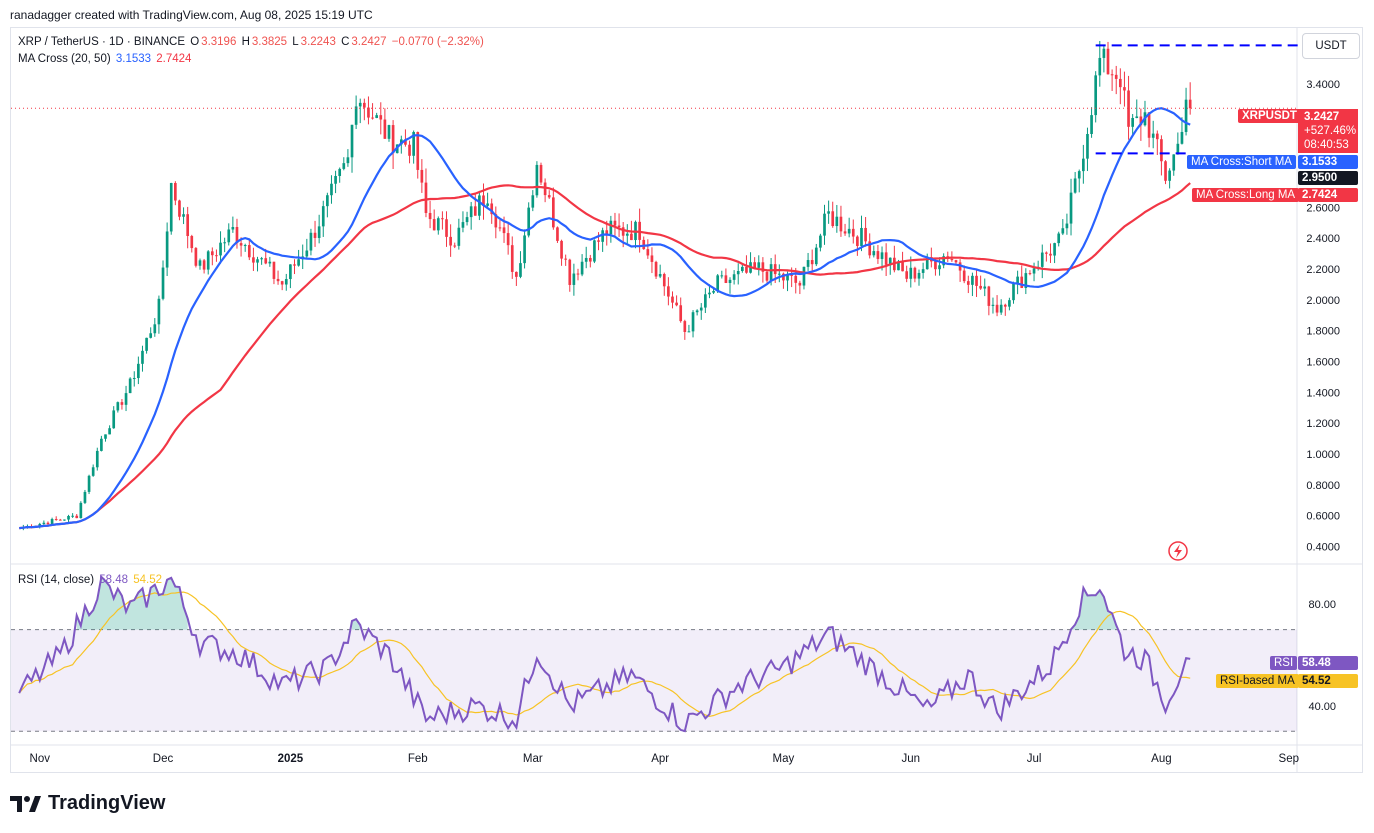 This screenshot has width=1374, height=833. I want to click on tradingview-logo-icon, so click(25, 803).